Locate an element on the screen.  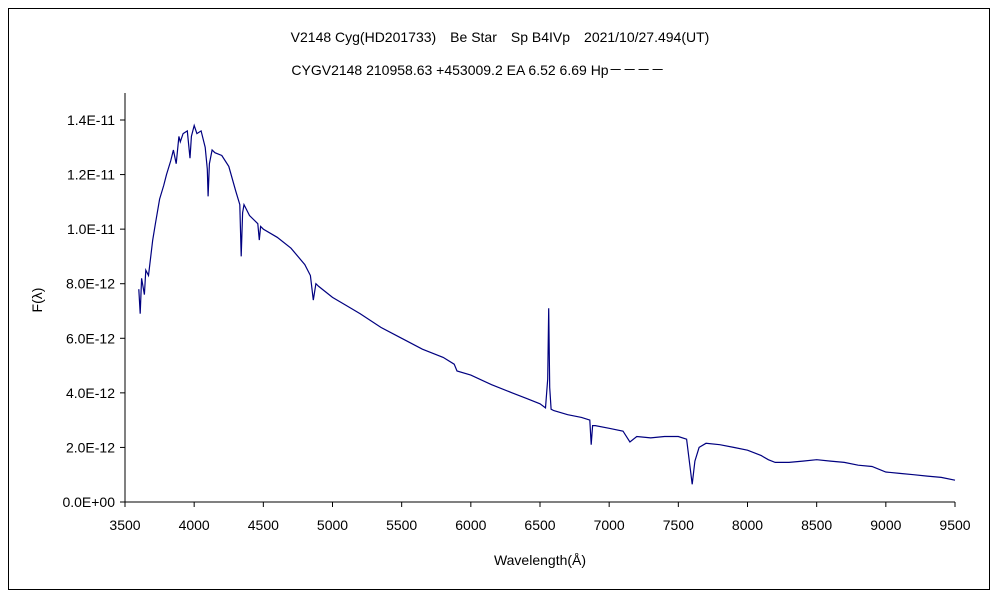
y-axis-label: F(λ) is located at coordinates (37, 300).